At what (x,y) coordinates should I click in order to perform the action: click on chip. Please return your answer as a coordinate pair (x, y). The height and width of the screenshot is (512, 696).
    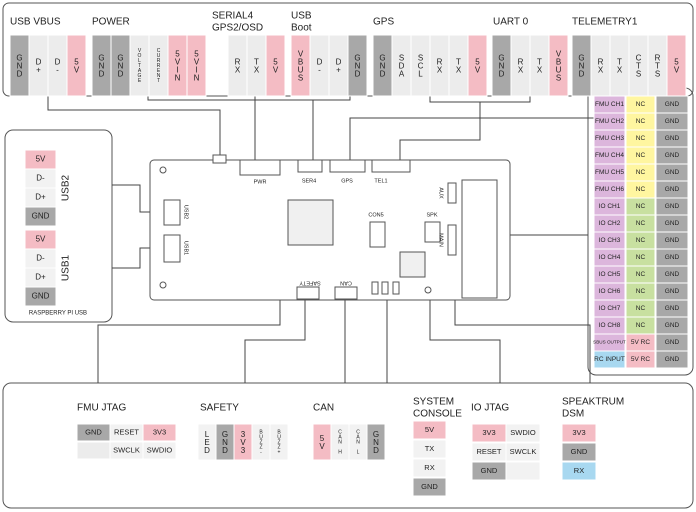
    Looking at the image, I should click on (412, 264).